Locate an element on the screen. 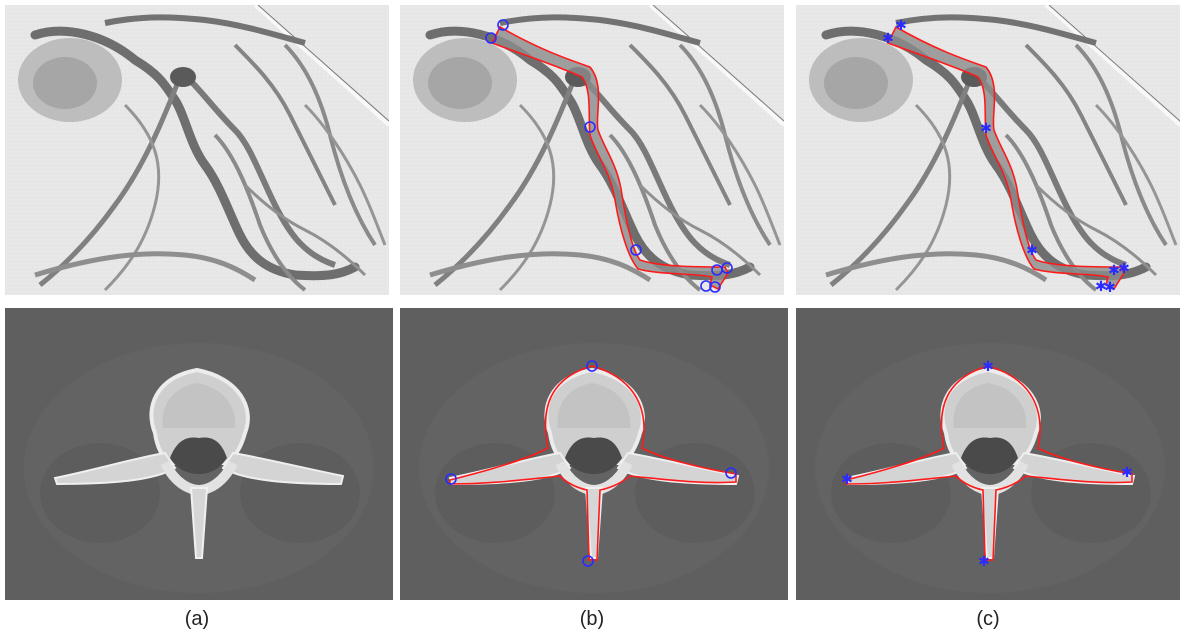 Image resolution: width=1180 pixels, height=639 pixels. caption-b: (b) is located at coordinates (592, 619).